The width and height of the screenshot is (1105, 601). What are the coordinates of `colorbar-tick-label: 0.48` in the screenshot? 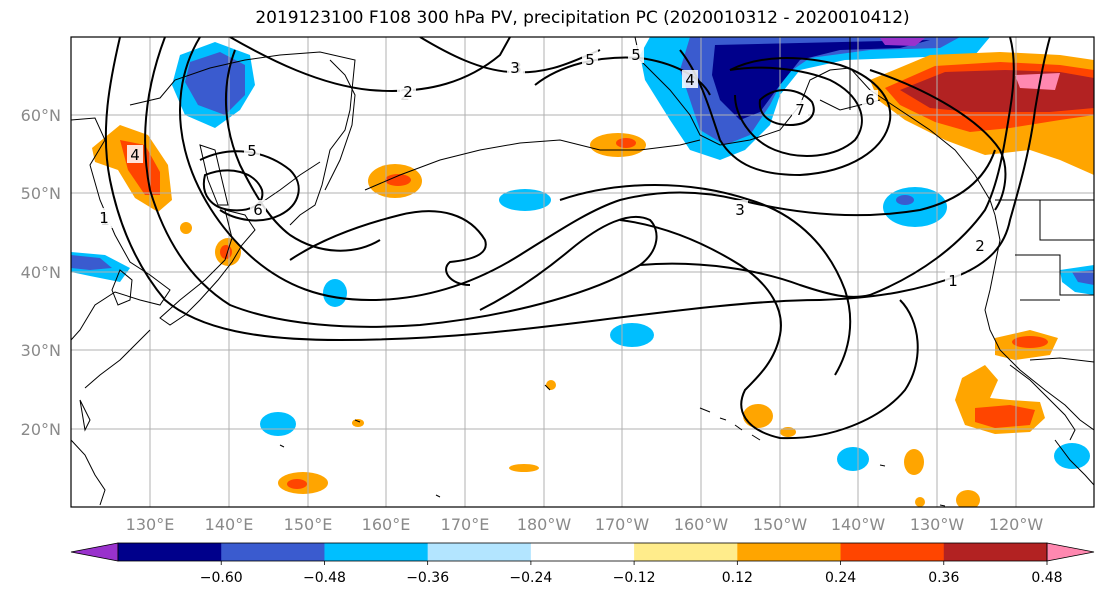 It's located at (1046, 578).